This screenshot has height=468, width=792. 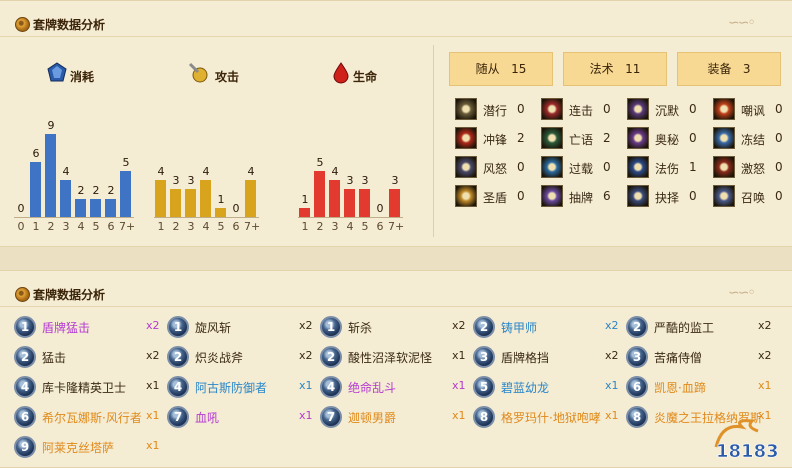 I want to click on mechanic-spell-damage: 法伤 1, so click(x=667, y=168).